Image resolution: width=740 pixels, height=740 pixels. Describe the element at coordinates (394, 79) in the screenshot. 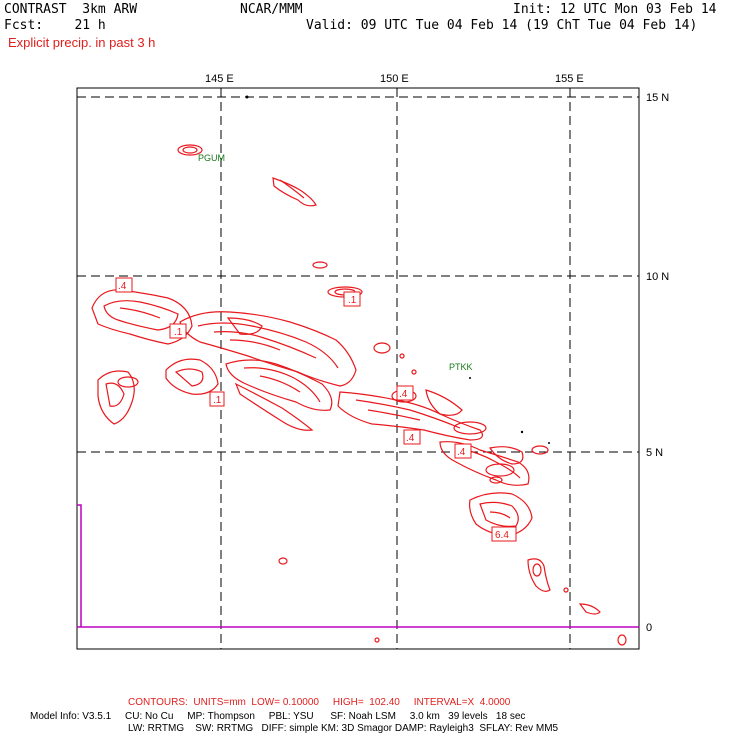

I see `lon-label-150: 150 E` at that location.